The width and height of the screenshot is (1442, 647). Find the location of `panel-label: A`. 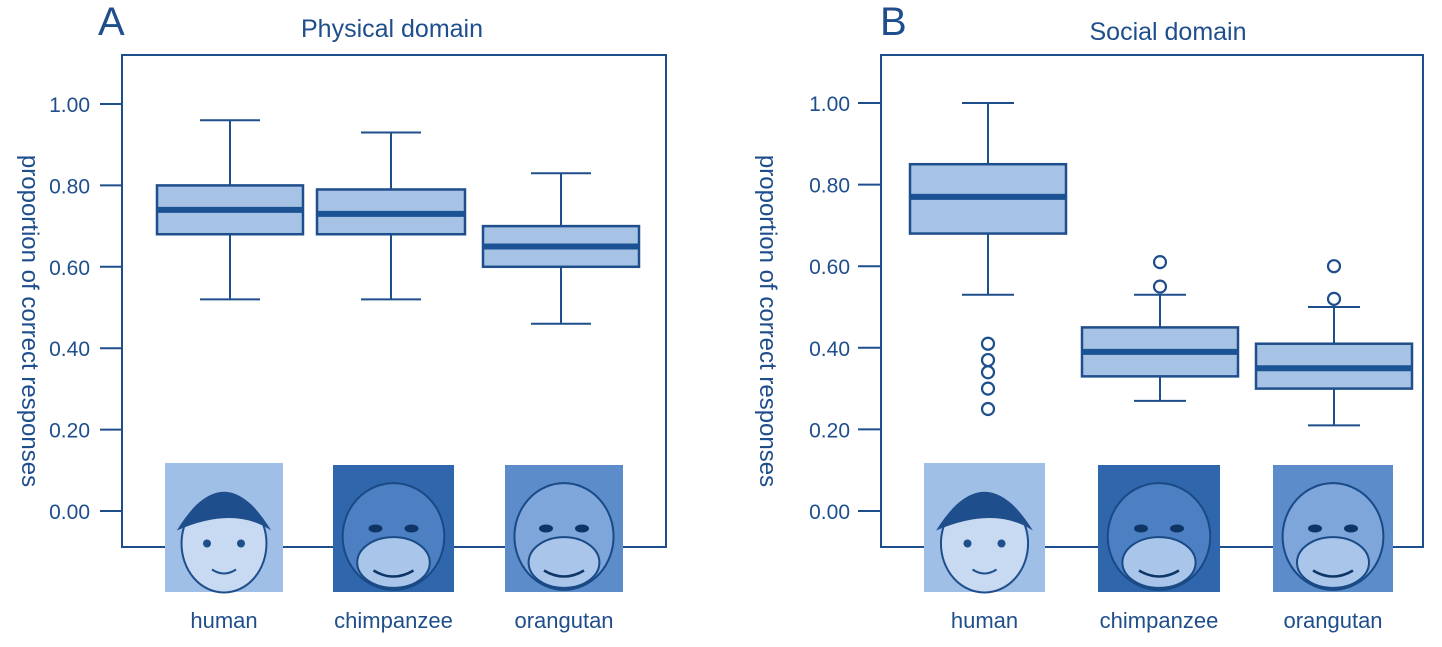

panel-label: A is located at coordinates (111, 22).